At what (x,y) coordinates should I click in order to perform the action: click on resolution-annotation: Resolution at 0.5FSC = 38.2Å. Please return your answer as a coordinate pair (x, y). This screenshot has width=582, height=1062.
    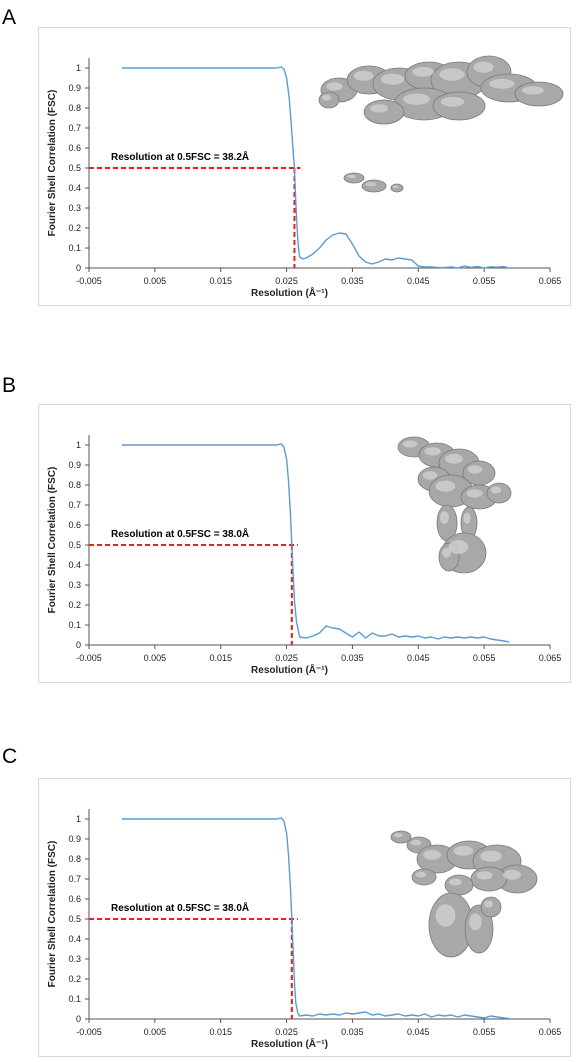
    Looking at the image, I should click on (180, 156).